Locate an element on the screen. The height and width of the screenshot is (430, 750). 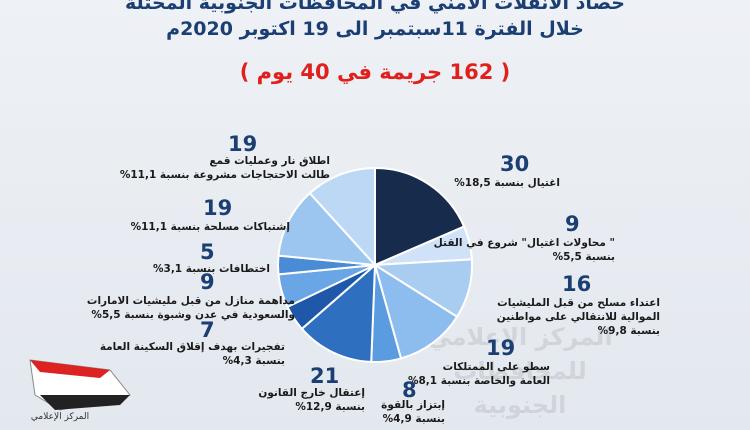
value-label: 8 is located at coordinates (409, 390).